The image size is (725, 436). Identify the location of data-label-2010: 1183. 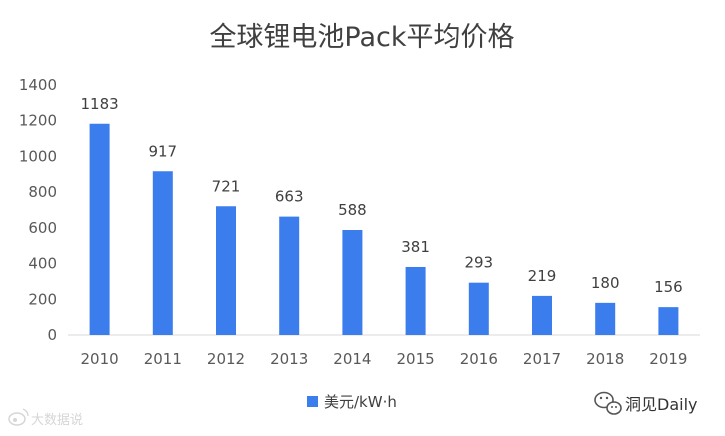
(100, 104).